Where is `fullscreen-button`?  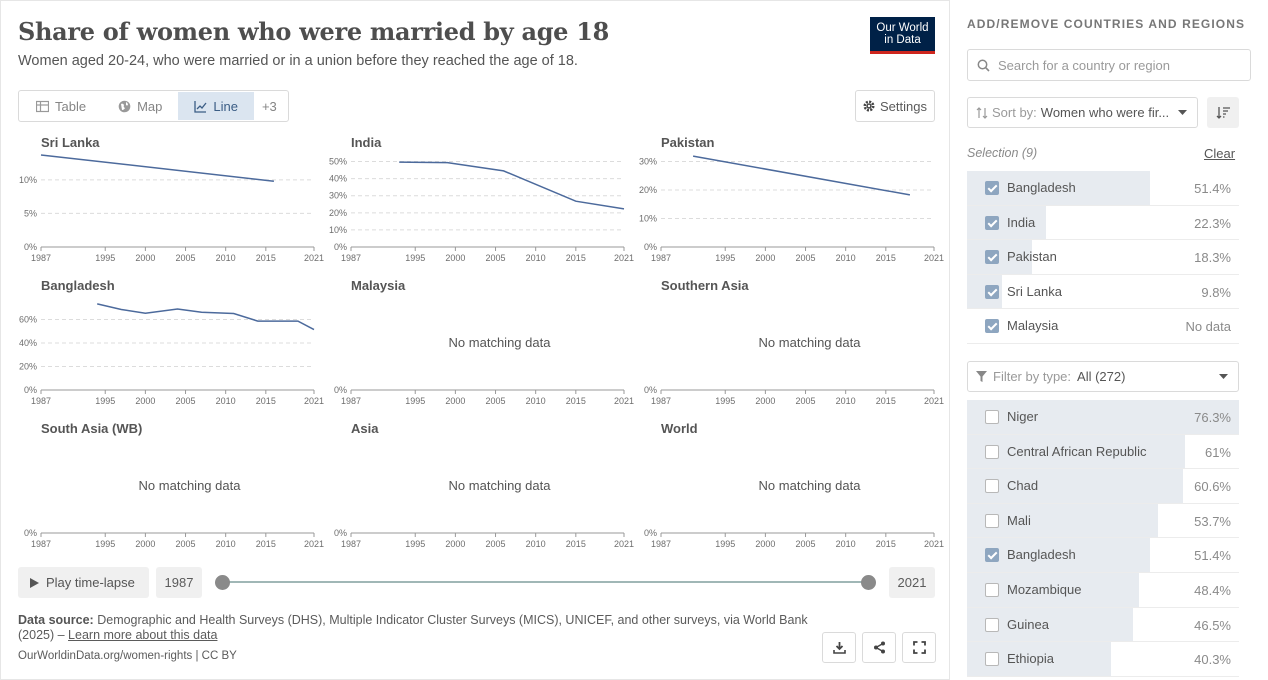 fullscreen-button is located at coordinates (919, 647).